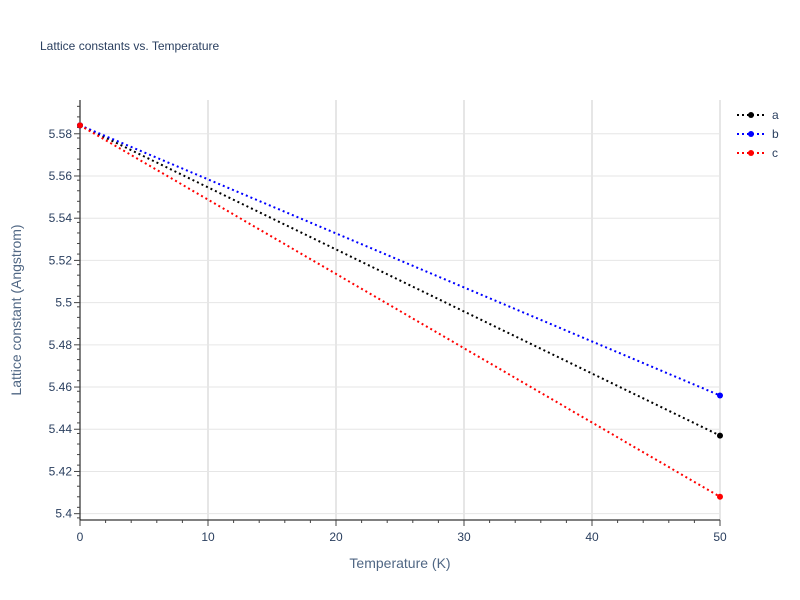 The image size is (800, 600). I want to click on legend-label: a, so click(775, 115).